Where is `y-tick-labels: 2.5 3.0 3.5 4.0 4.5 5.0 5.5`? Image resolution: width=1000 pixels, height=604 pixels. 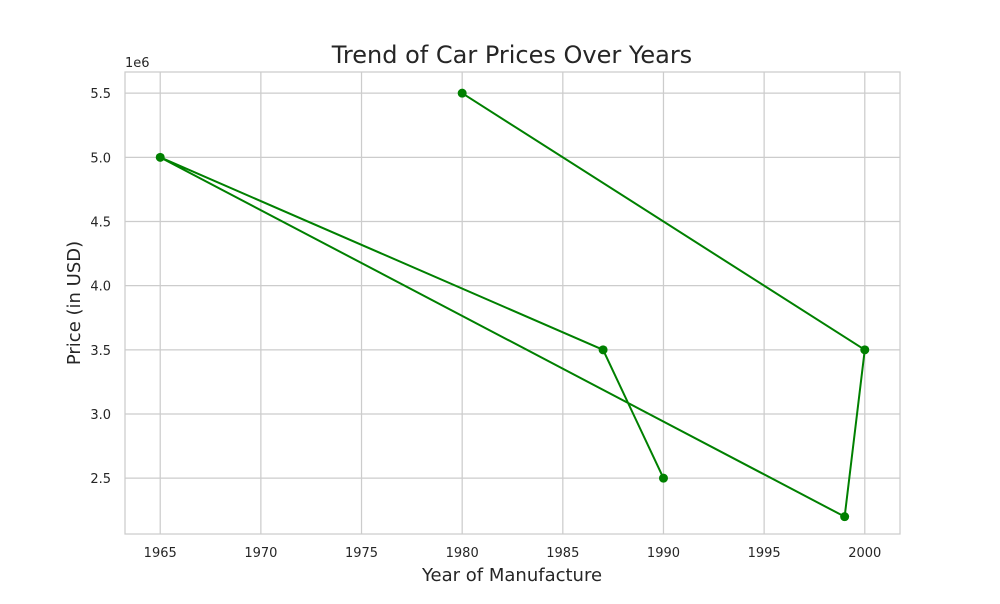
y-tick-labels: 2.5 3.0 3.5 4.0 4.5 5.0 5.5 is located at coordinates (100, 287).